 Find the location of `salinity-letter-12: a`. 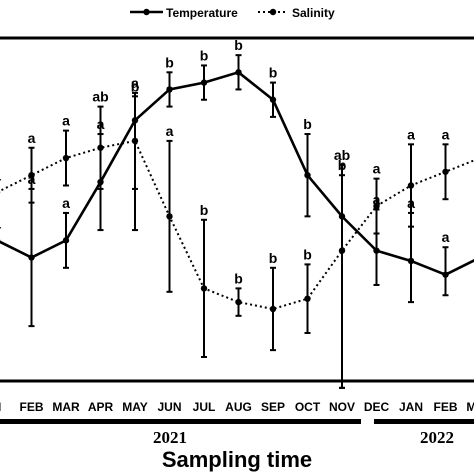

salinity-letter-12: a is located at coordinates (411, 134).